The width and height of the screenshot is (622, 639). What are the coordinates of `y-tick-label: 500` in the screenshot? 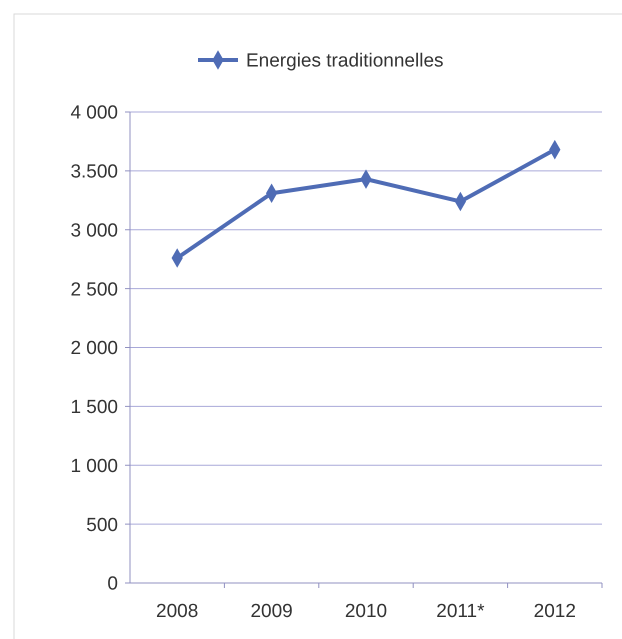 It's located at (102, 525).